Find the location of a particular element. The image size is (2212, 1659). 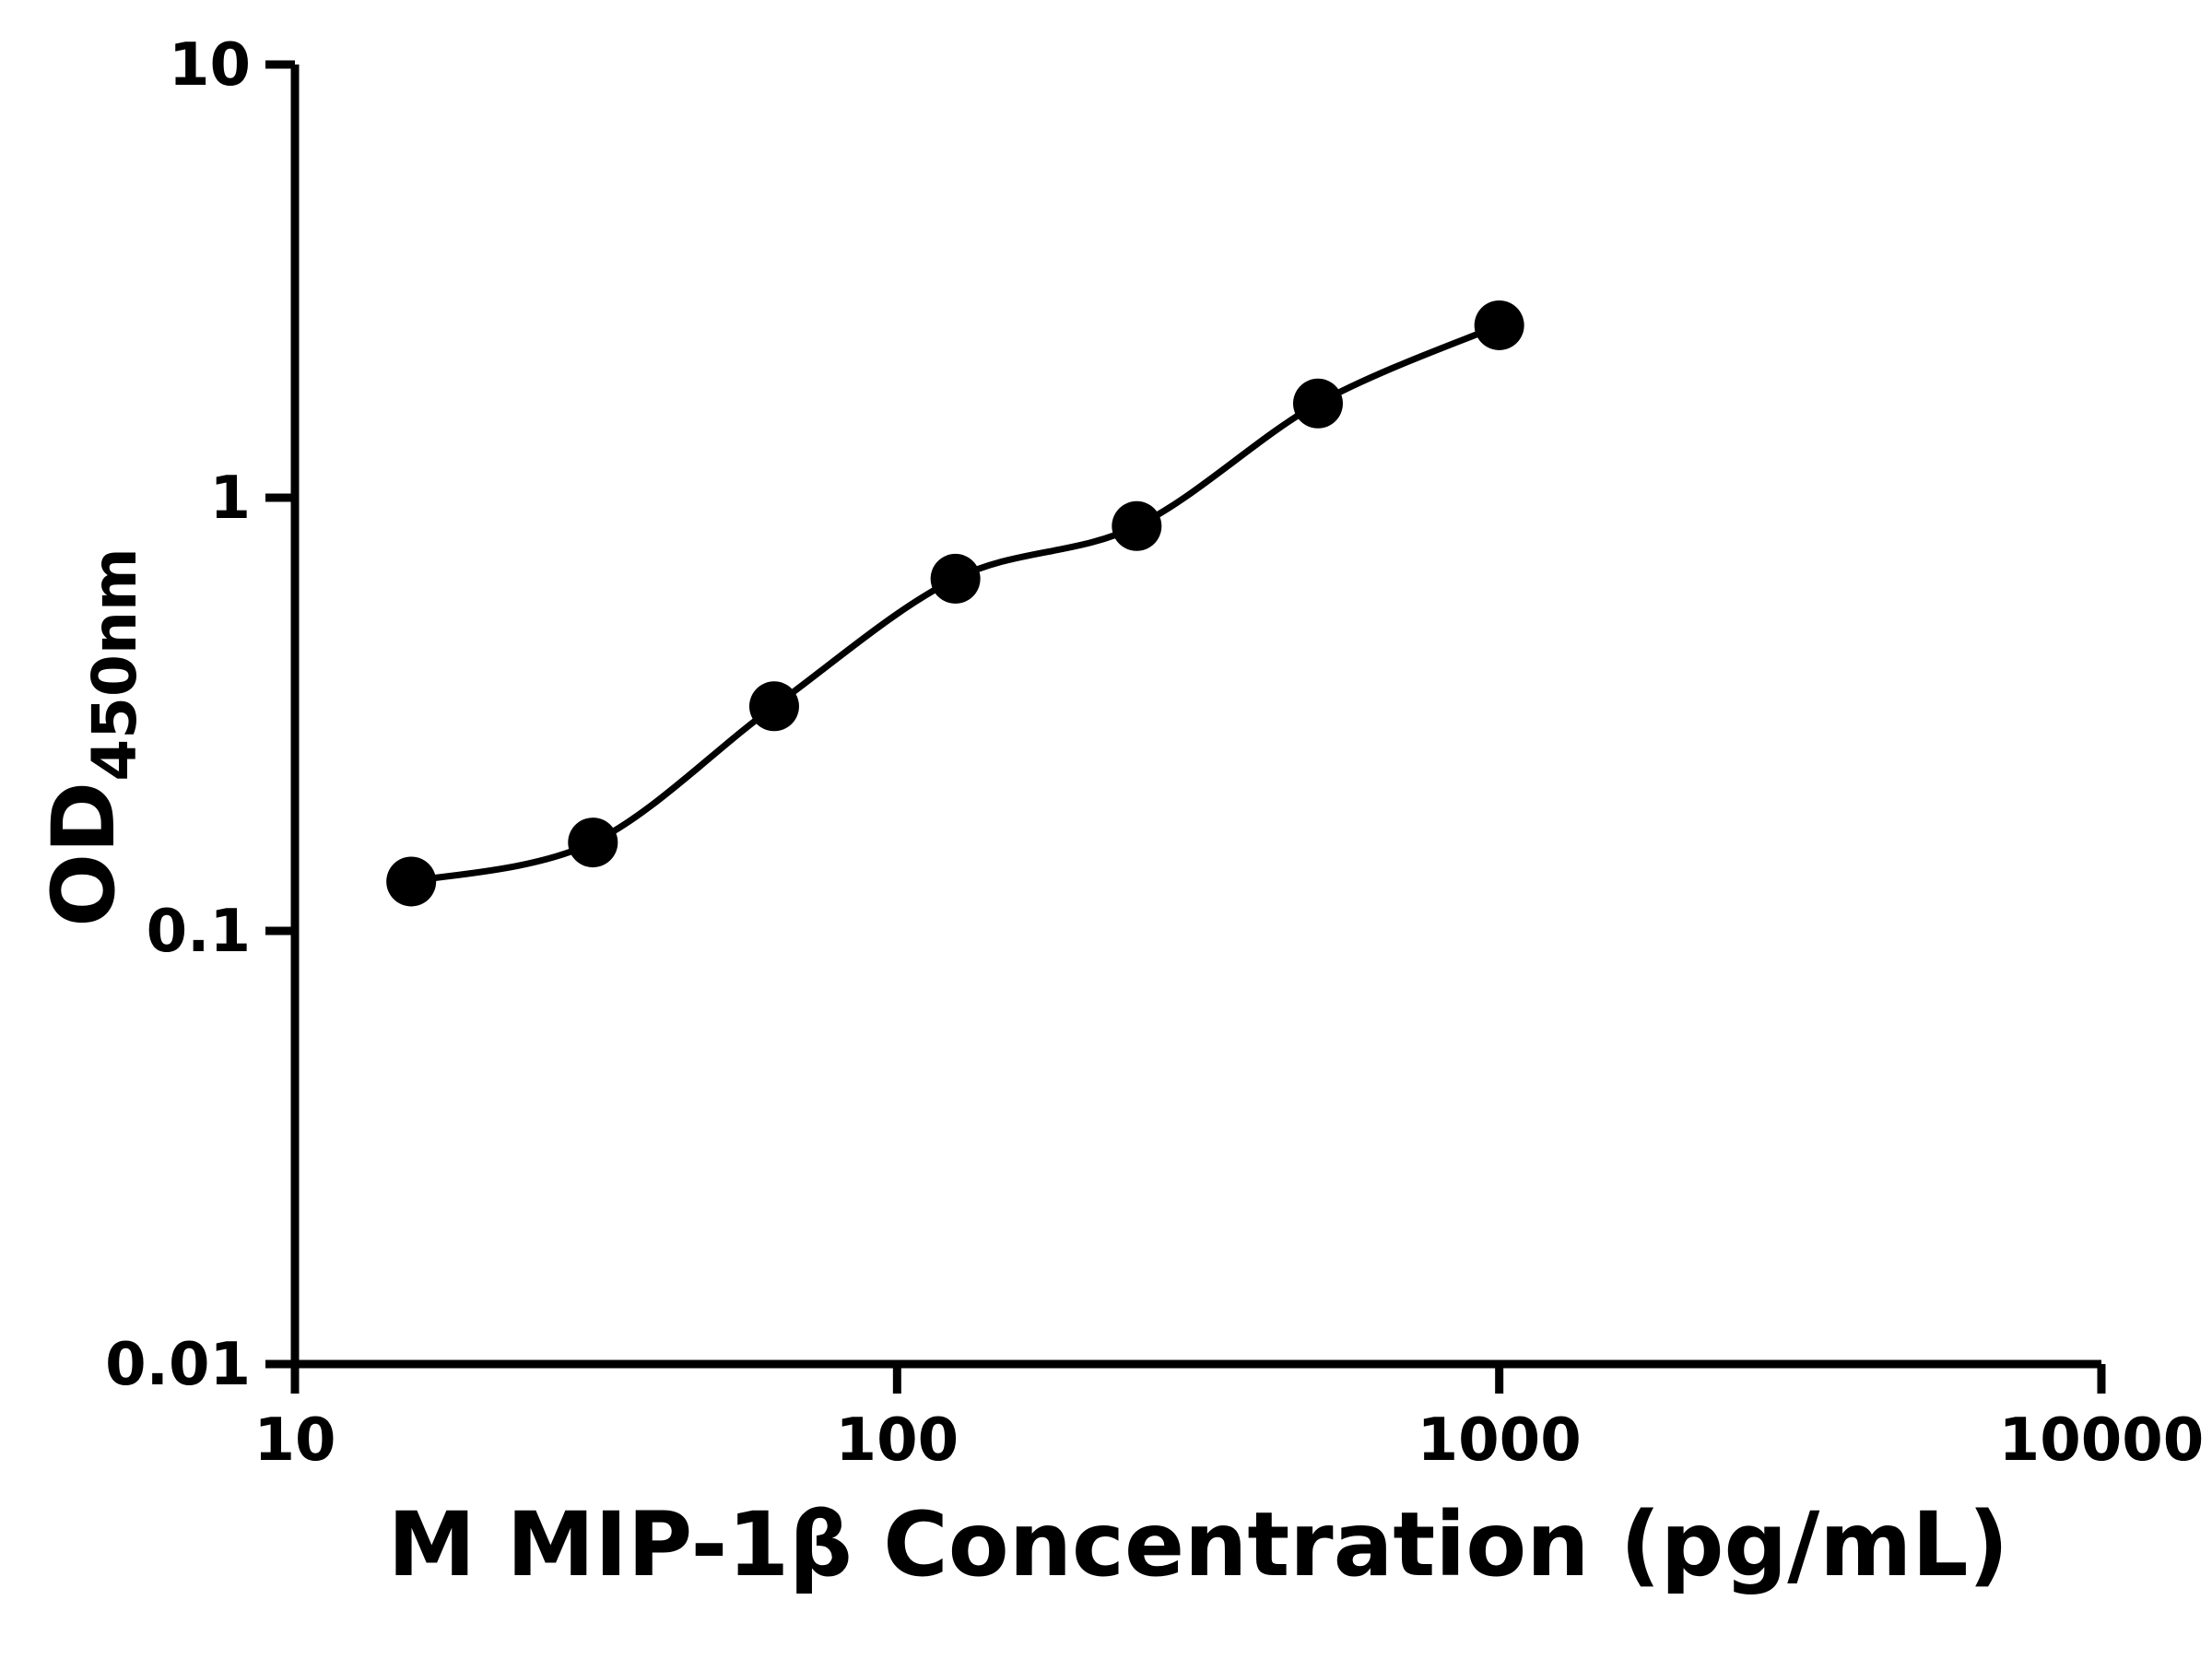

y-tick-label: 10 is located at coordinates (210, 65).